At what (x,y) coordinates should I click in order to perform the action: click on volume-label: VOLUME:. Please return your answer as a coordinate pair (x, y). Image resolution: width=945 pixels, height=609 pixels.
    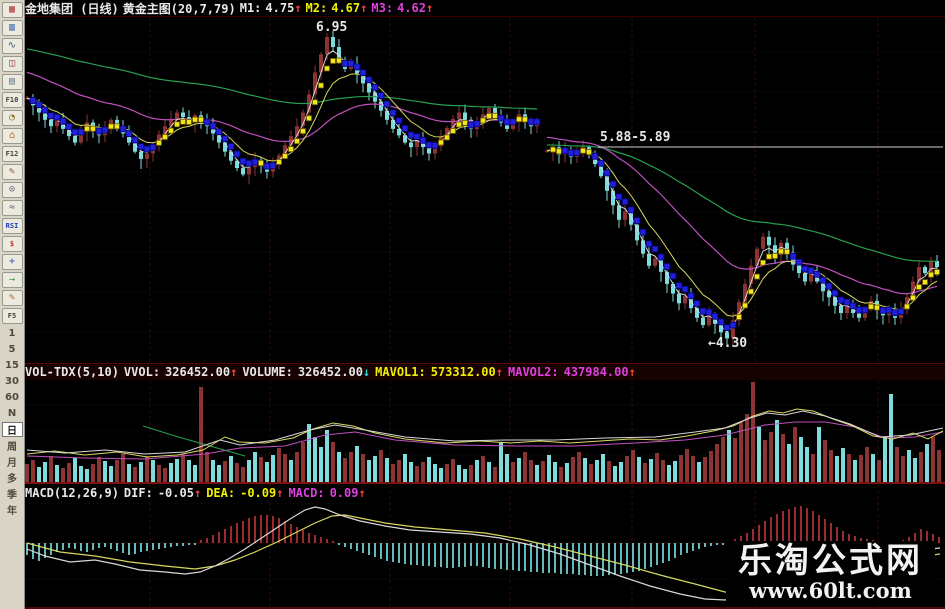
    Looking at the image, I should click on (267, 372).